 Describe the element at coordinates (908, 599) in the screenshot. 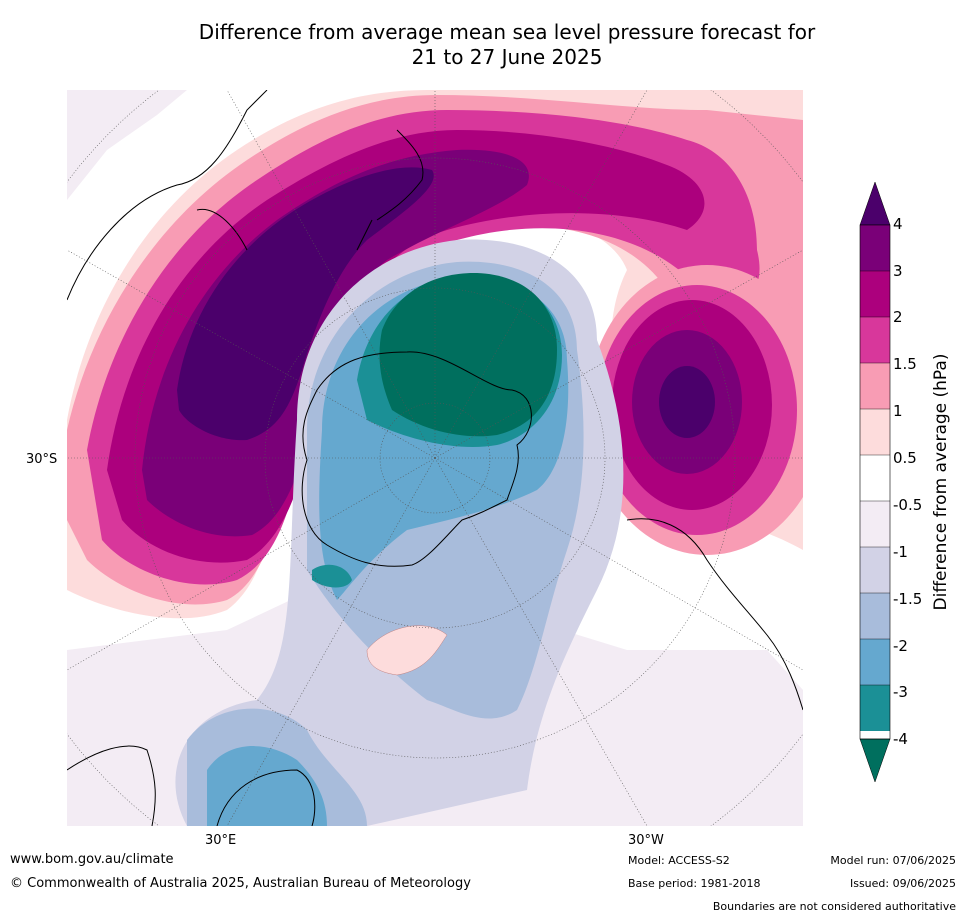

I see `colorbar-tick-label: -1.5` at that location.